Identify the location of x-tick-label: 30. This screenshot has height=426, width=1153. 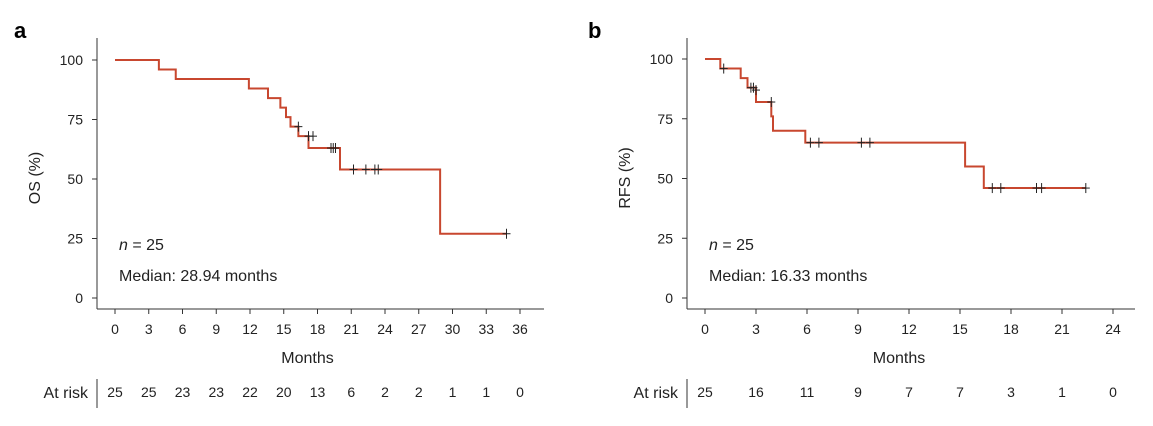
(453, 329).